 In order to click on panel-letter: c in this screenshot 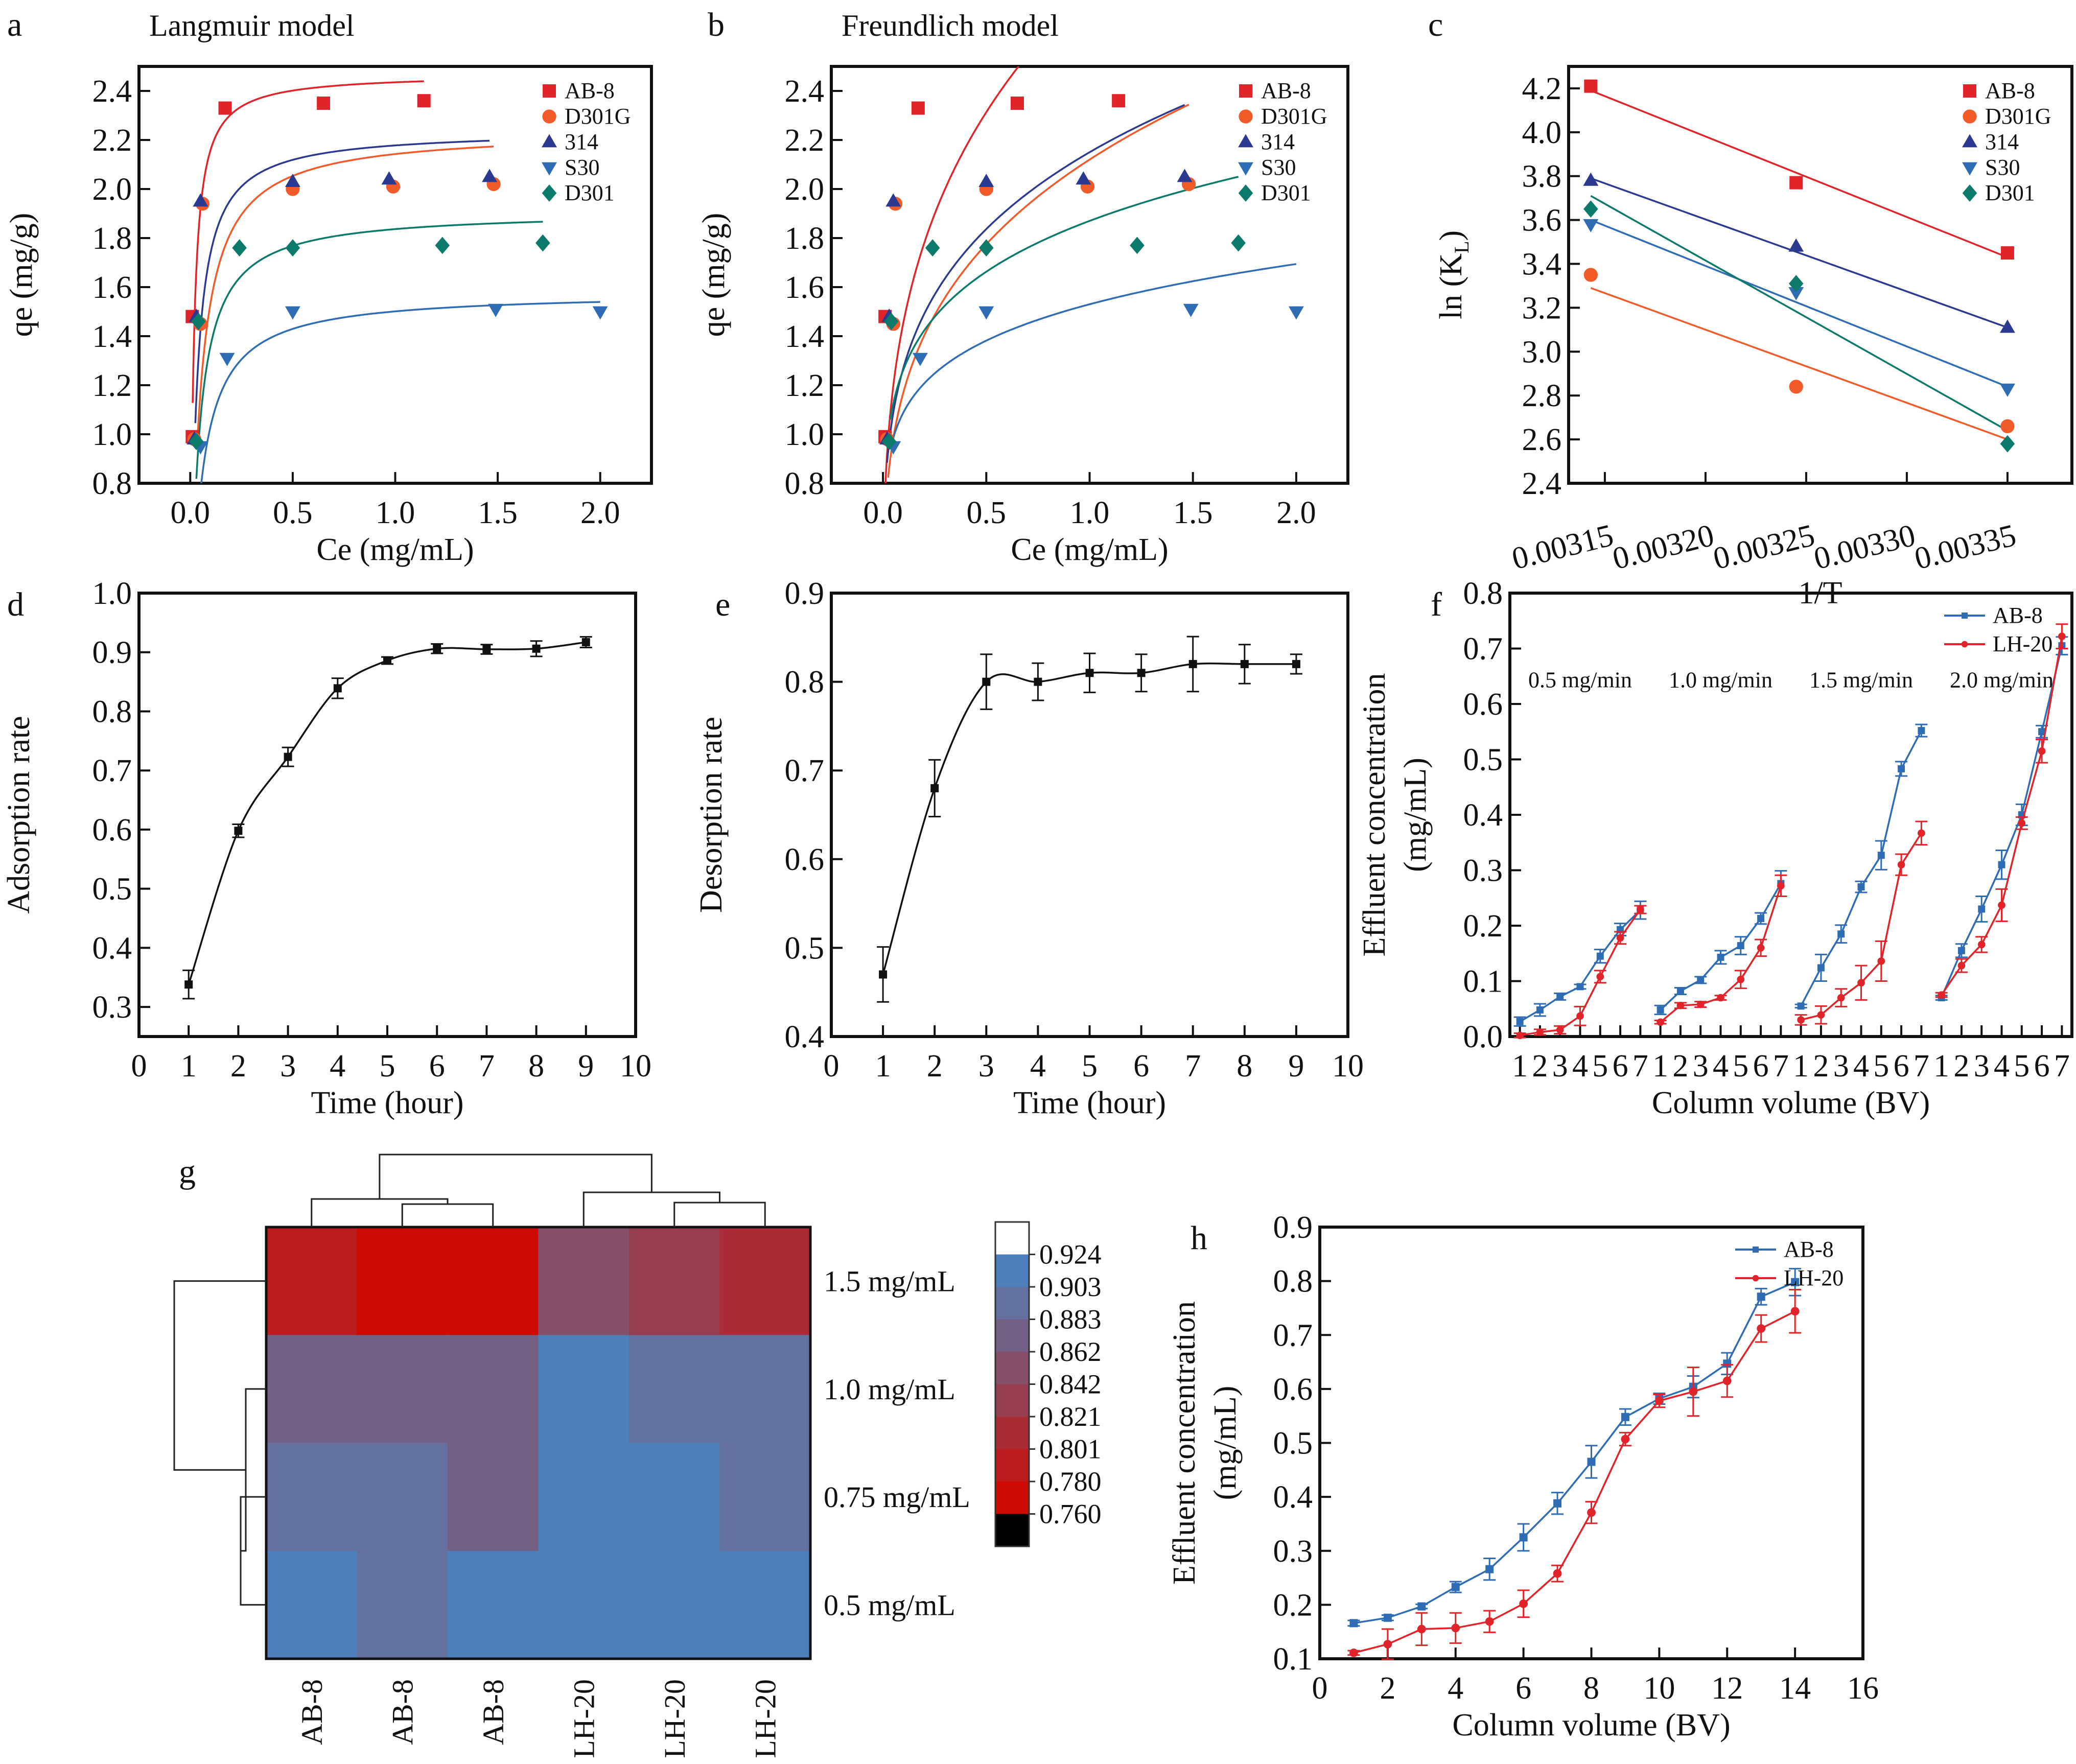, I will do `click(1436, 24)`.